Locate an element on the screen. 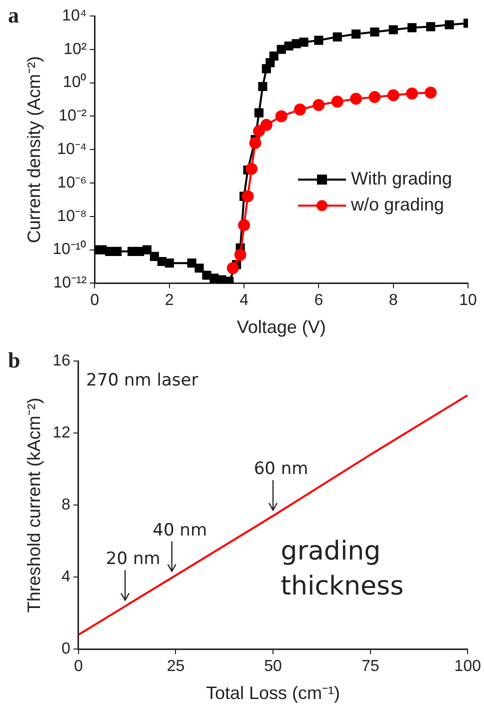 This screenshot has width=484, height=711. annotation: grading thickness is located at coordinates (342, 569).